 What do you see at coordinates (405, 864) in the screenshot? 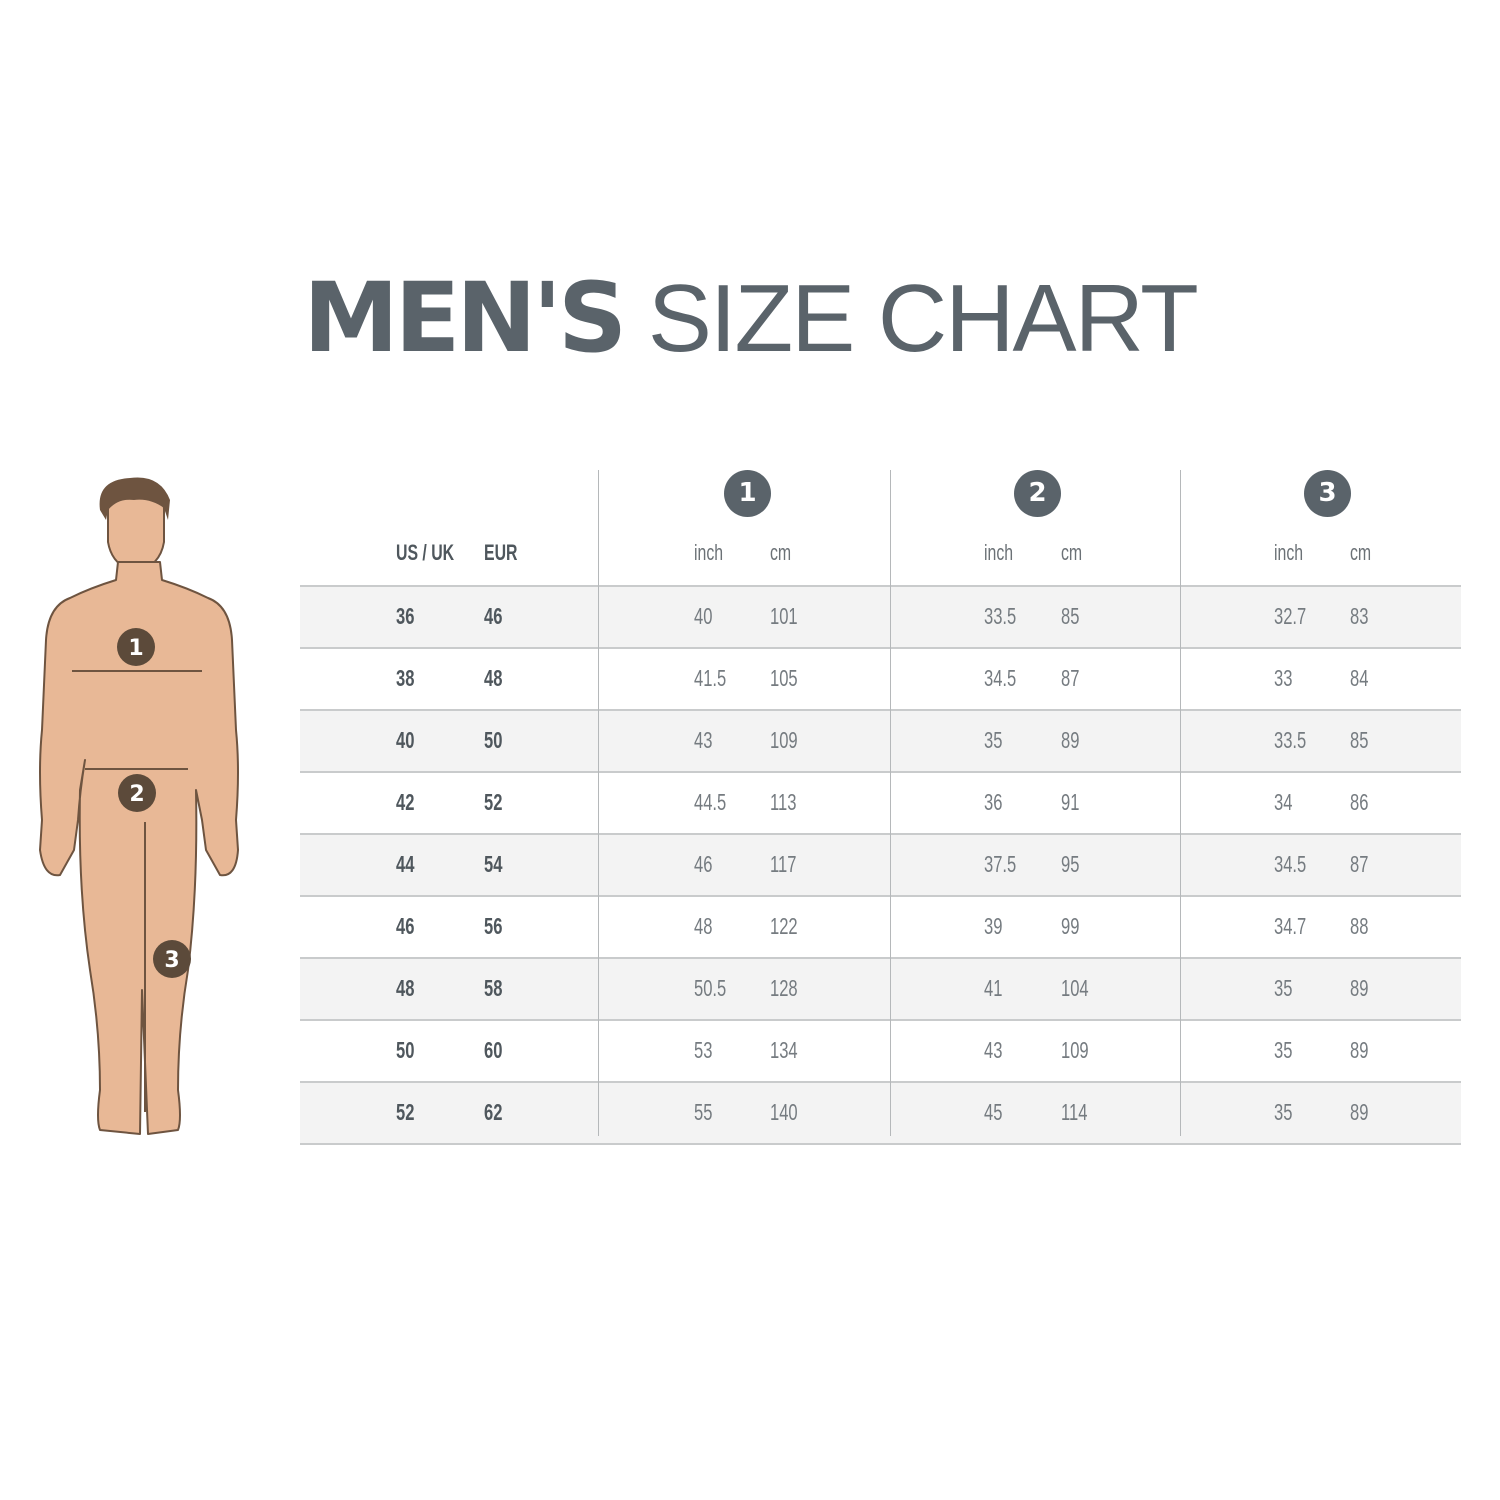
I see `cell-us-uk: 44` at bounding box center [405, 864].